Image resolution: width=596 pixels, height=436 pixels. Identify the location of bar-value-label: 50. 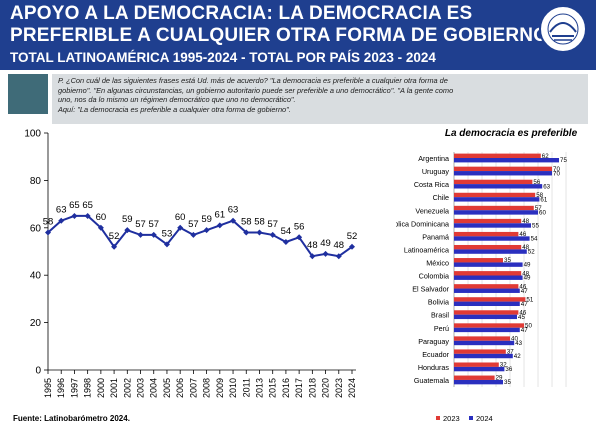
(528, 326).